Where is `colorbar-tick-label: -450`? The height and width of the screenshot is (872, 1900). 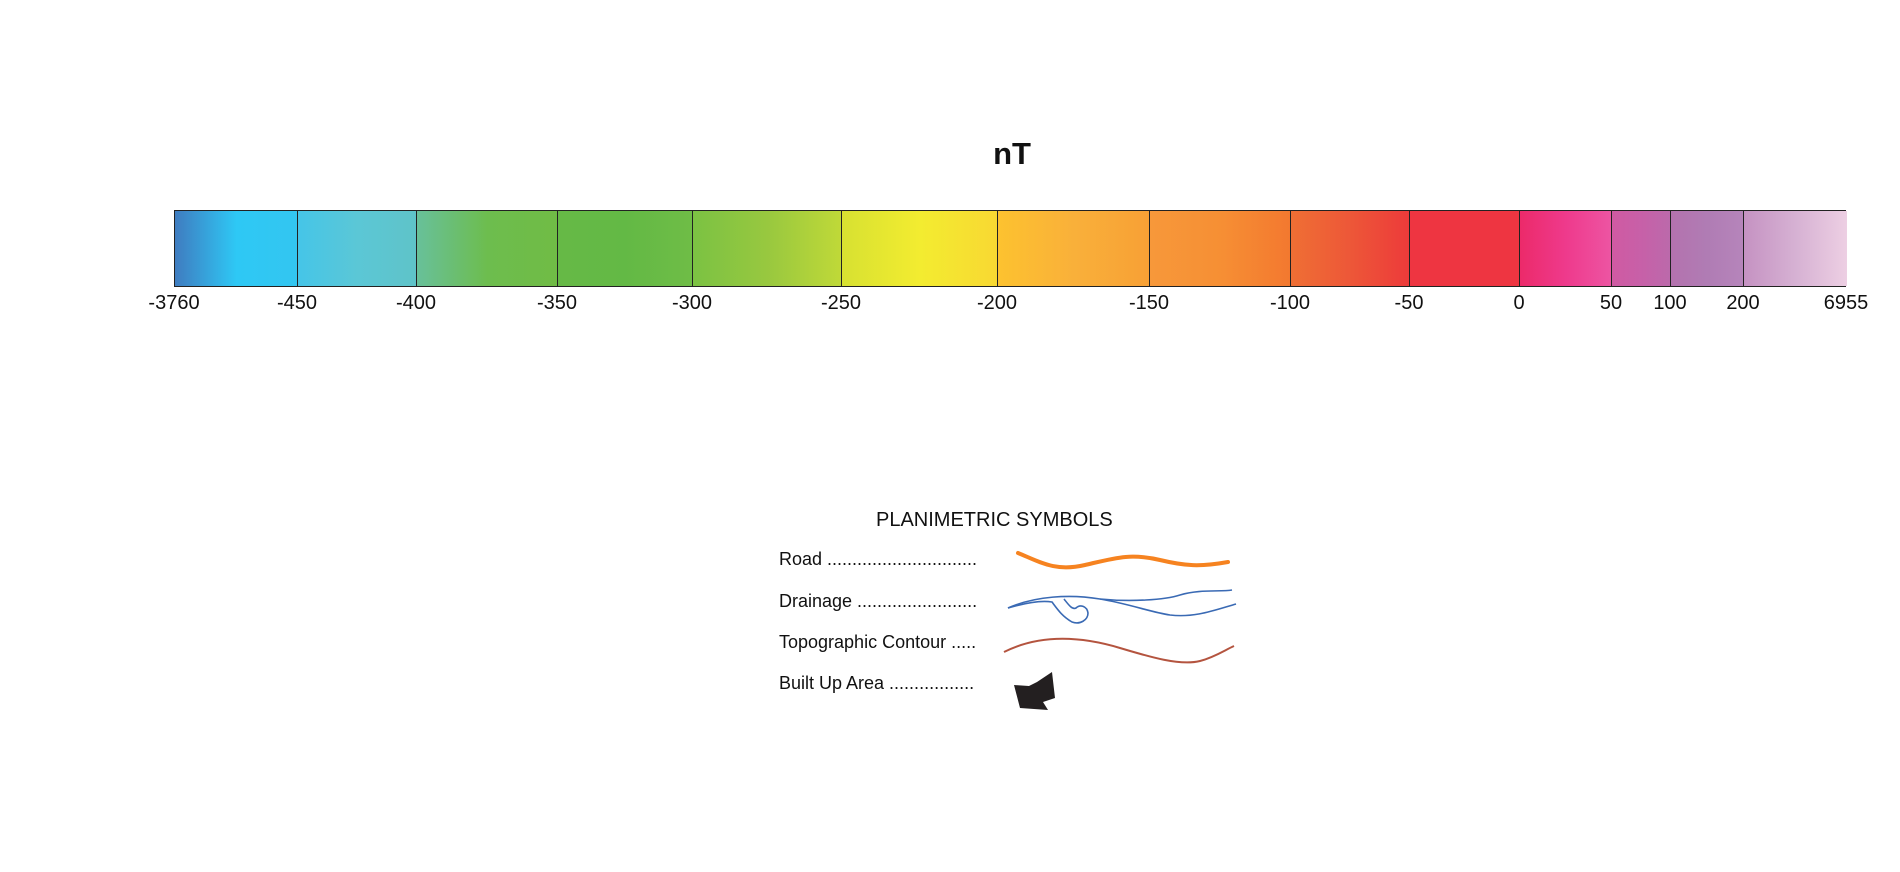
colorbar-tick-label: -450 is located at coordinates (297, 303).